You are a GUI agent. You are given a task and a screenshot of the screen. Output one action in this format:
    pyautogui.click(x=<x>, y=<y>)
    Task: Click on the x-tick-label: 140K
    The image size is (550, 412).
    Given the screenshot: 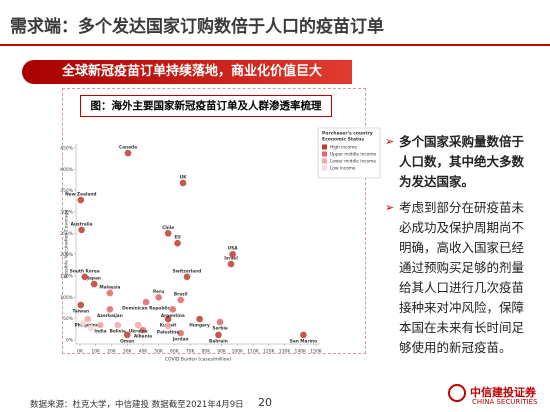 What is the action you would take?
    pyautogui.click(x=300, y=352)
    